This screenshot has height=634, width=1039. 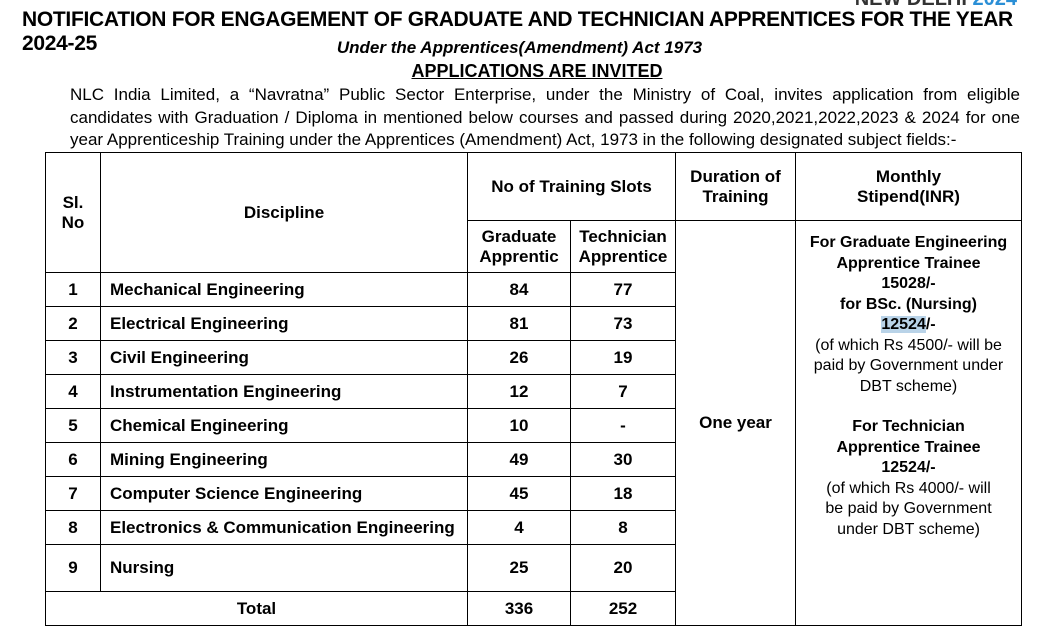 What do you see at coordinates (73, 289) in the screenshot?
I see `sl-no: 1` at bounding box center [73, 289].